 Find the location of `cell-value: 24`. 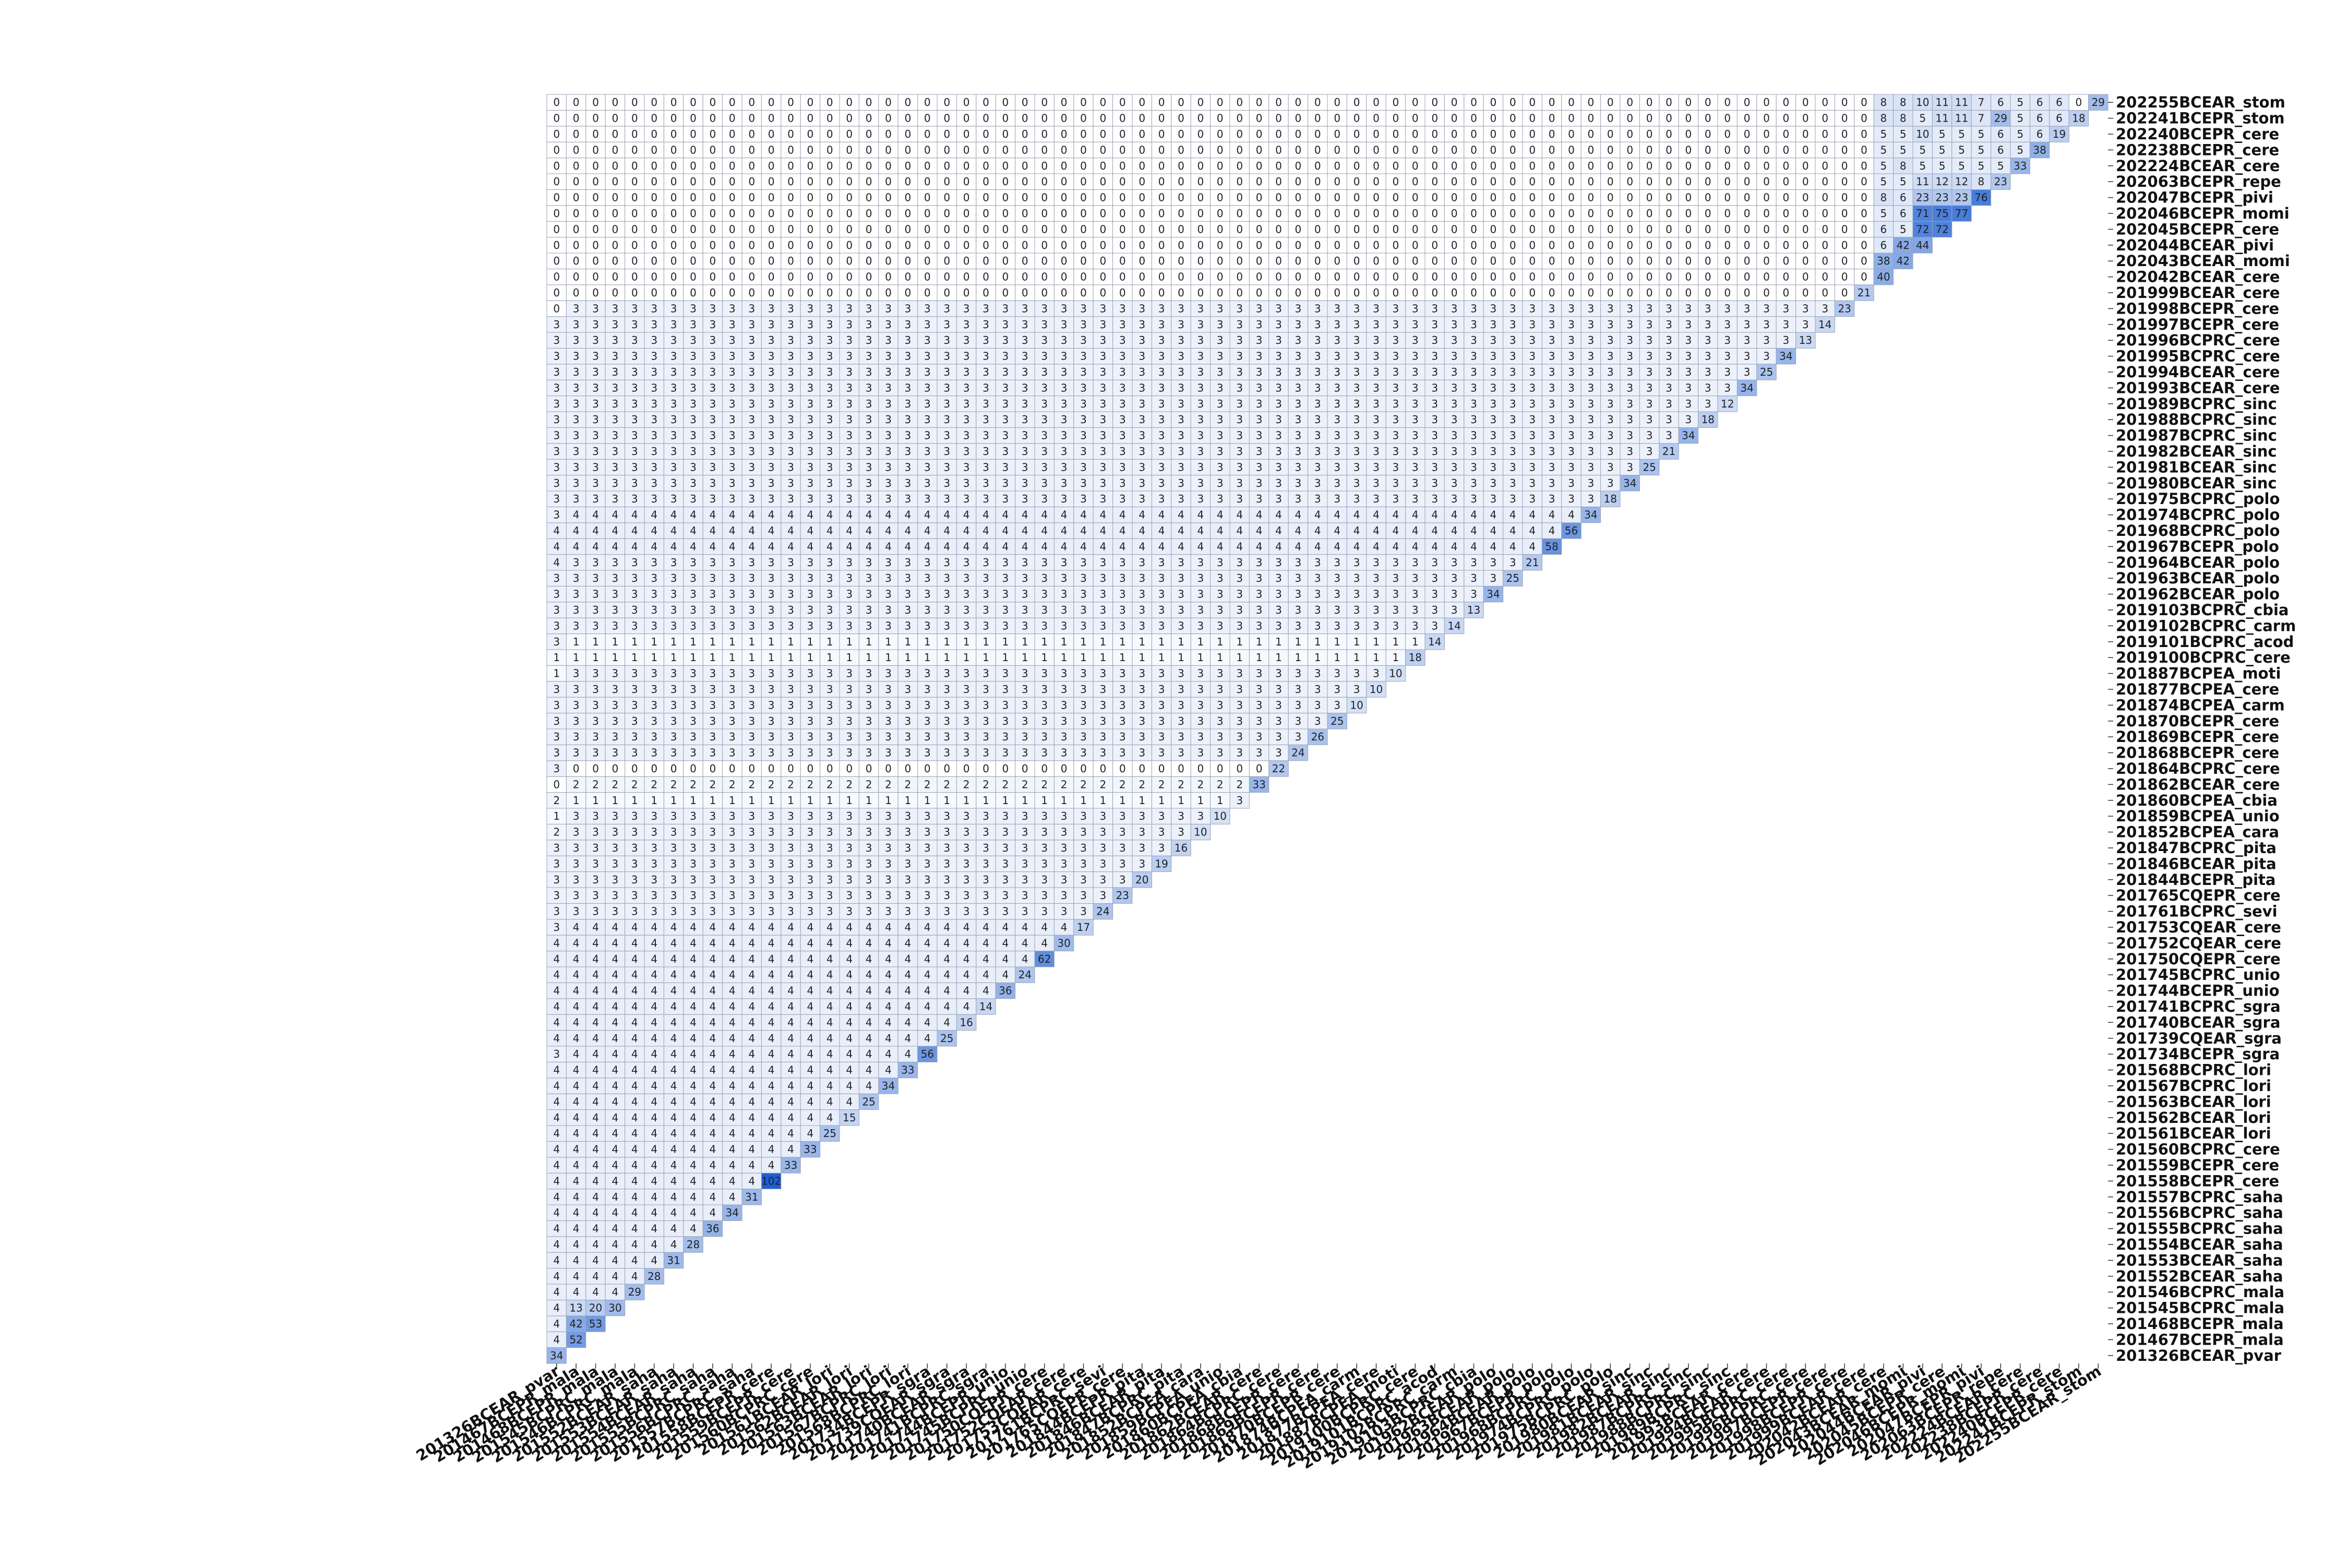

cell-value: 24 is located at coordinates (1025, 974).